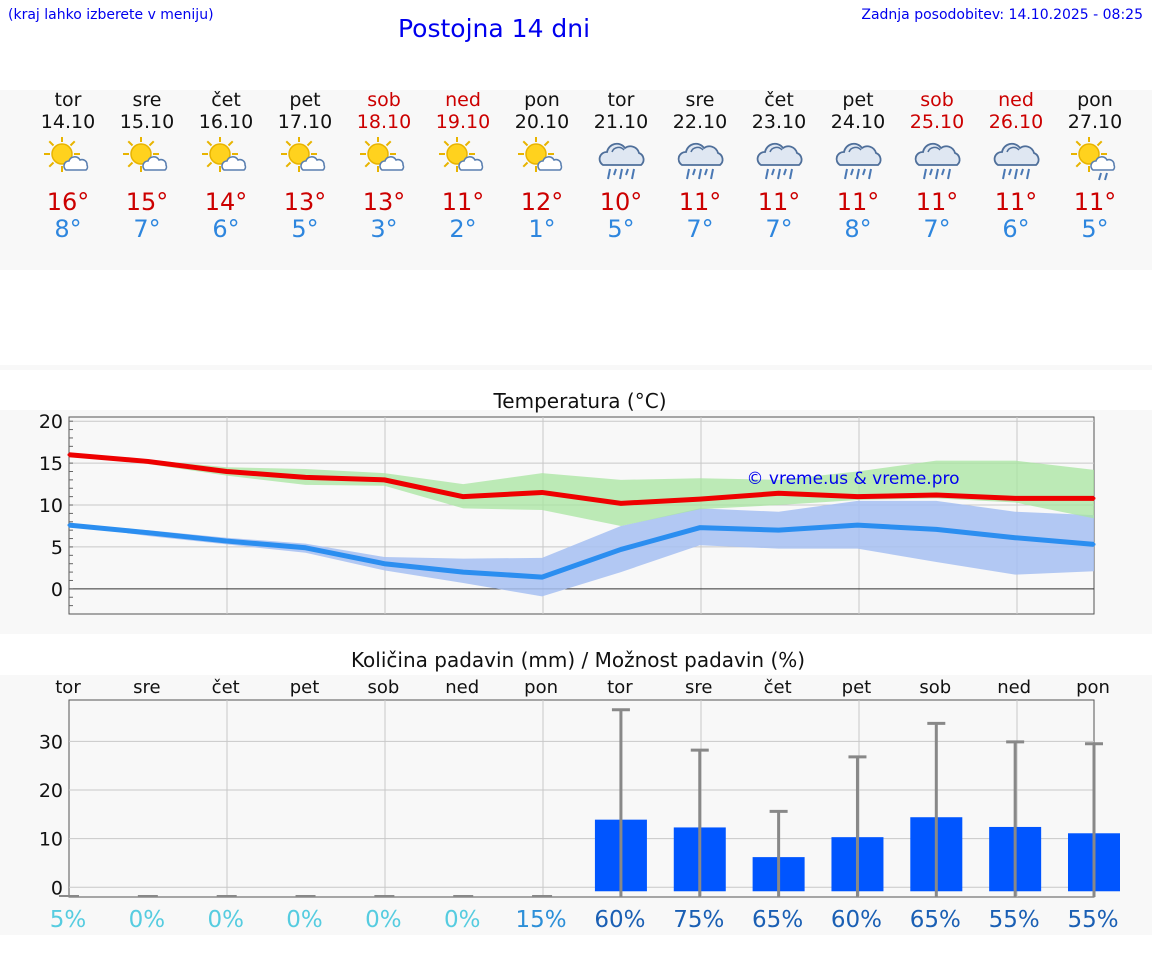  Describe the element at coordinates (576, 367) in the screenshot. I see `separator` at that location.